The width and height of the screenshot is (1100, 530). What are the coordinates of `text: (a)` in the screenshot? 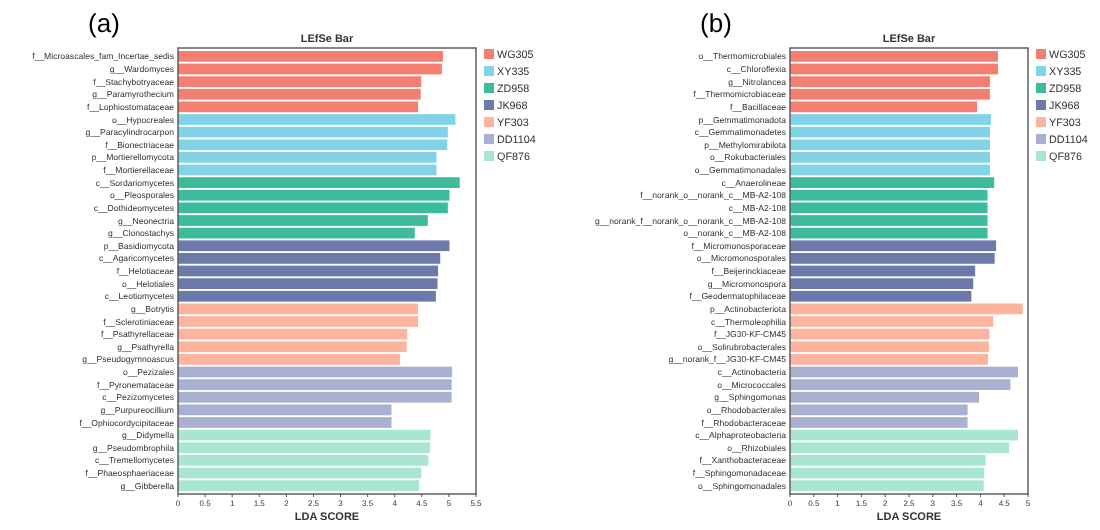 It's located at (104, 23).